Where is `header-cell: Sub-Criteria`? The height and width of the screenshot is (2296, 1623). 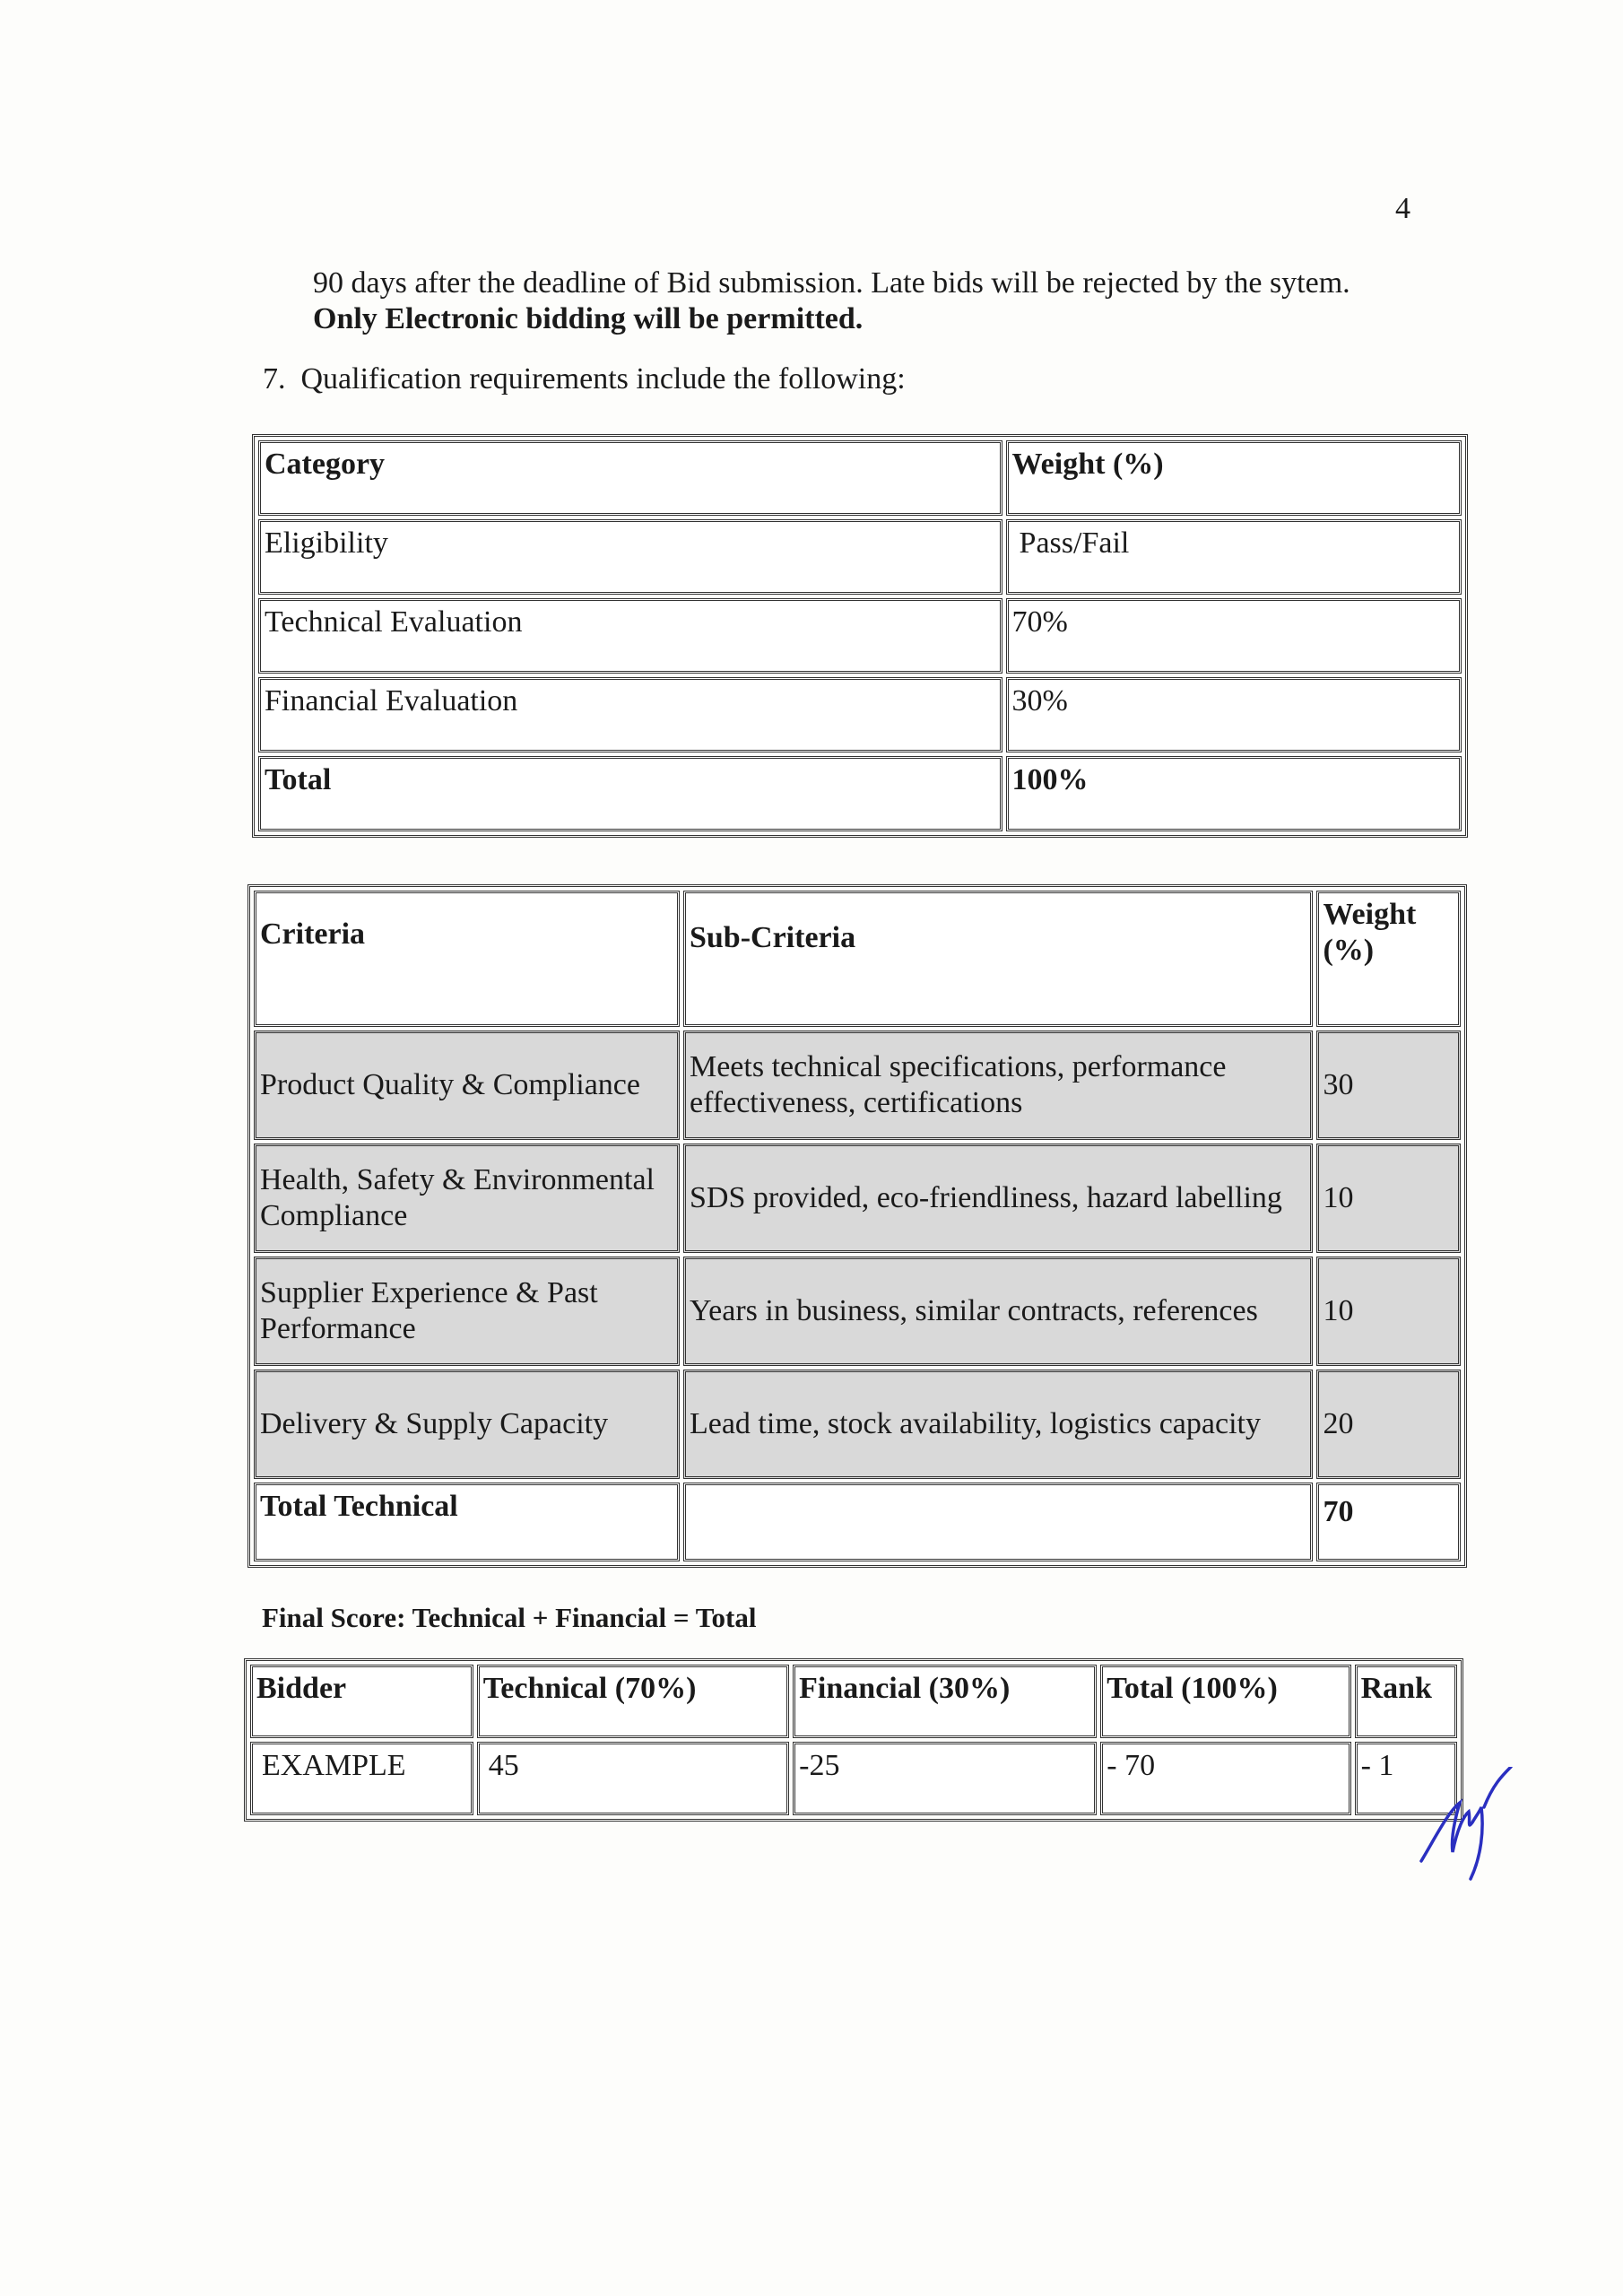
header-cell: Sub-Criteria is located at coordinates (998, 959).